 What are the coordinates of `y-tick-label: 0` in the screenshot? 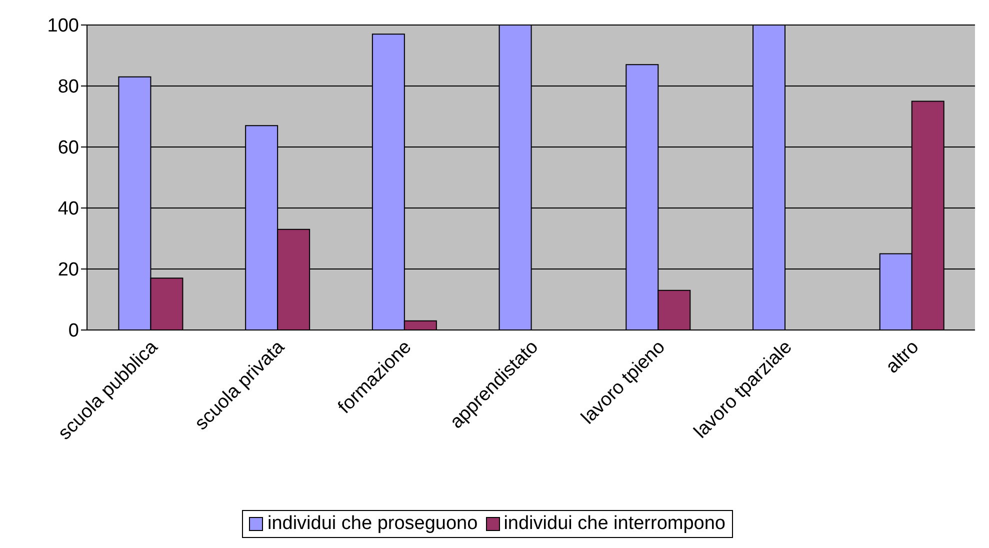 It's located at (73, 331).